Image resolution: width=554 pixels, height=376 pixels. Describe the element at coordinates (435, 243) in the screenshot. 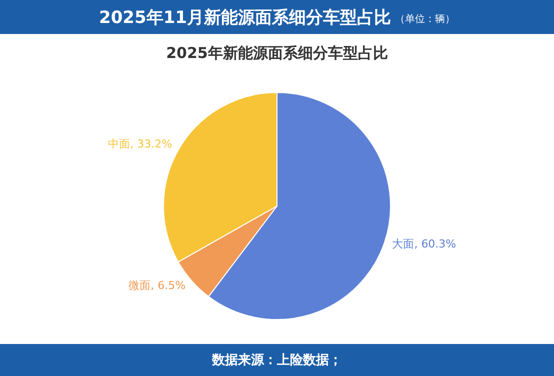

I see `data-label: , 60.3%` at that location.